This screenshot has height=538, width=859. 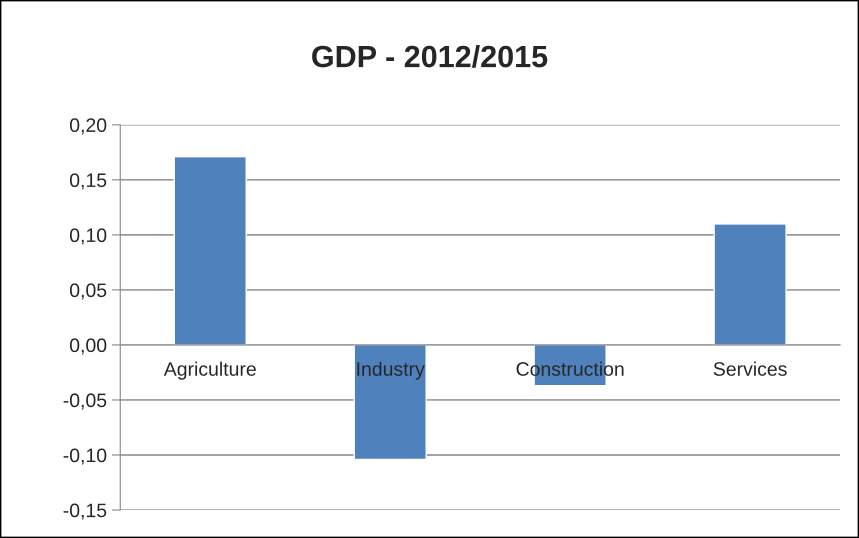 What do you see at coordinates (85, 456) in the screenshot?
I see `y-tick-label: -0,10` at bounding box center [85, 456].